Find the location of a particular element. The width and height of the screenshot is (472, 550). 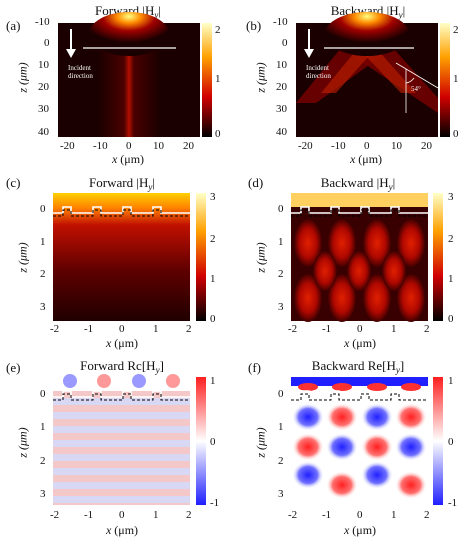

colorbar-b is located at coordinates (445, 80).